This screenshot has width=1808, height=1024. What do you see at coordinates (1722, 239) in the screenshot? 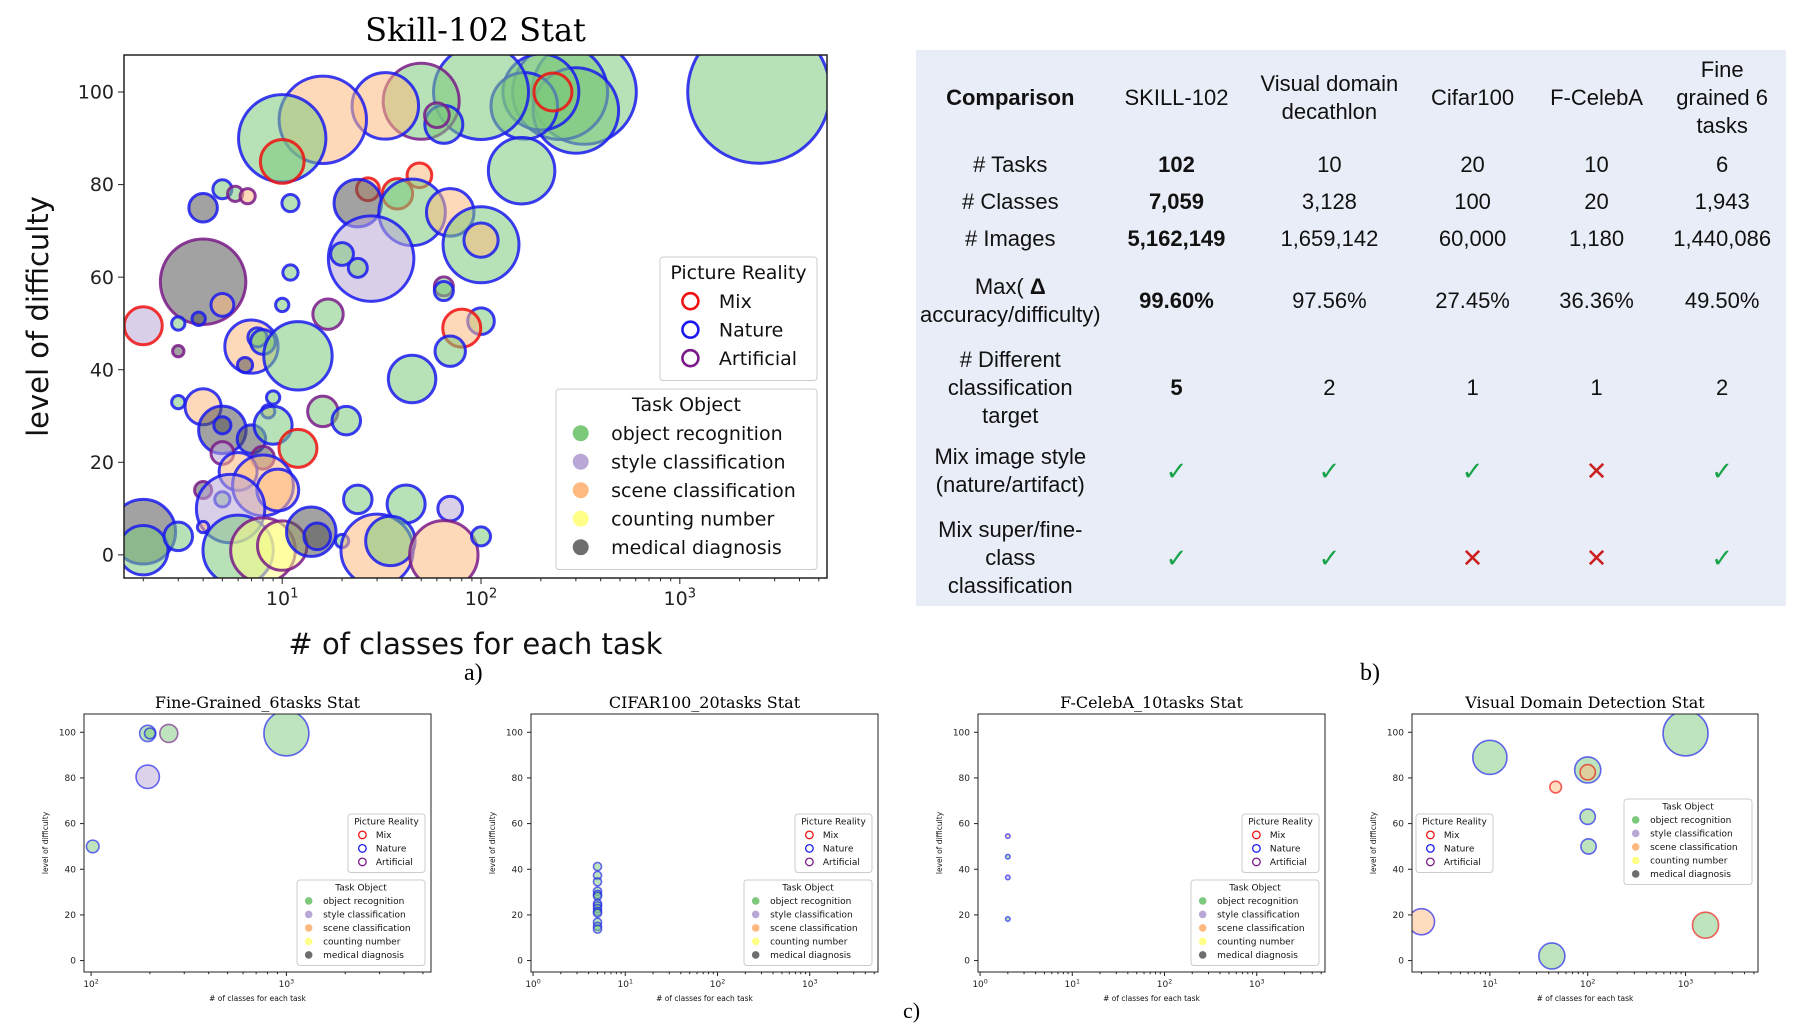
I see `table-cell: 1,440,086` at bounding box center [1722, 239].